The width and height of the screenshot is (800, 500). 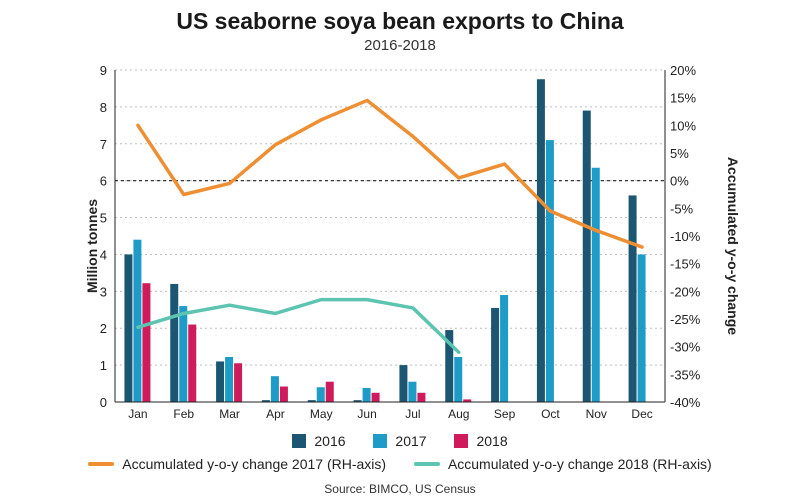 What do you see at coordinates (458, 379) in the screenshot?
I see `bar-2017-Aug` at bounding box center [458, 379].